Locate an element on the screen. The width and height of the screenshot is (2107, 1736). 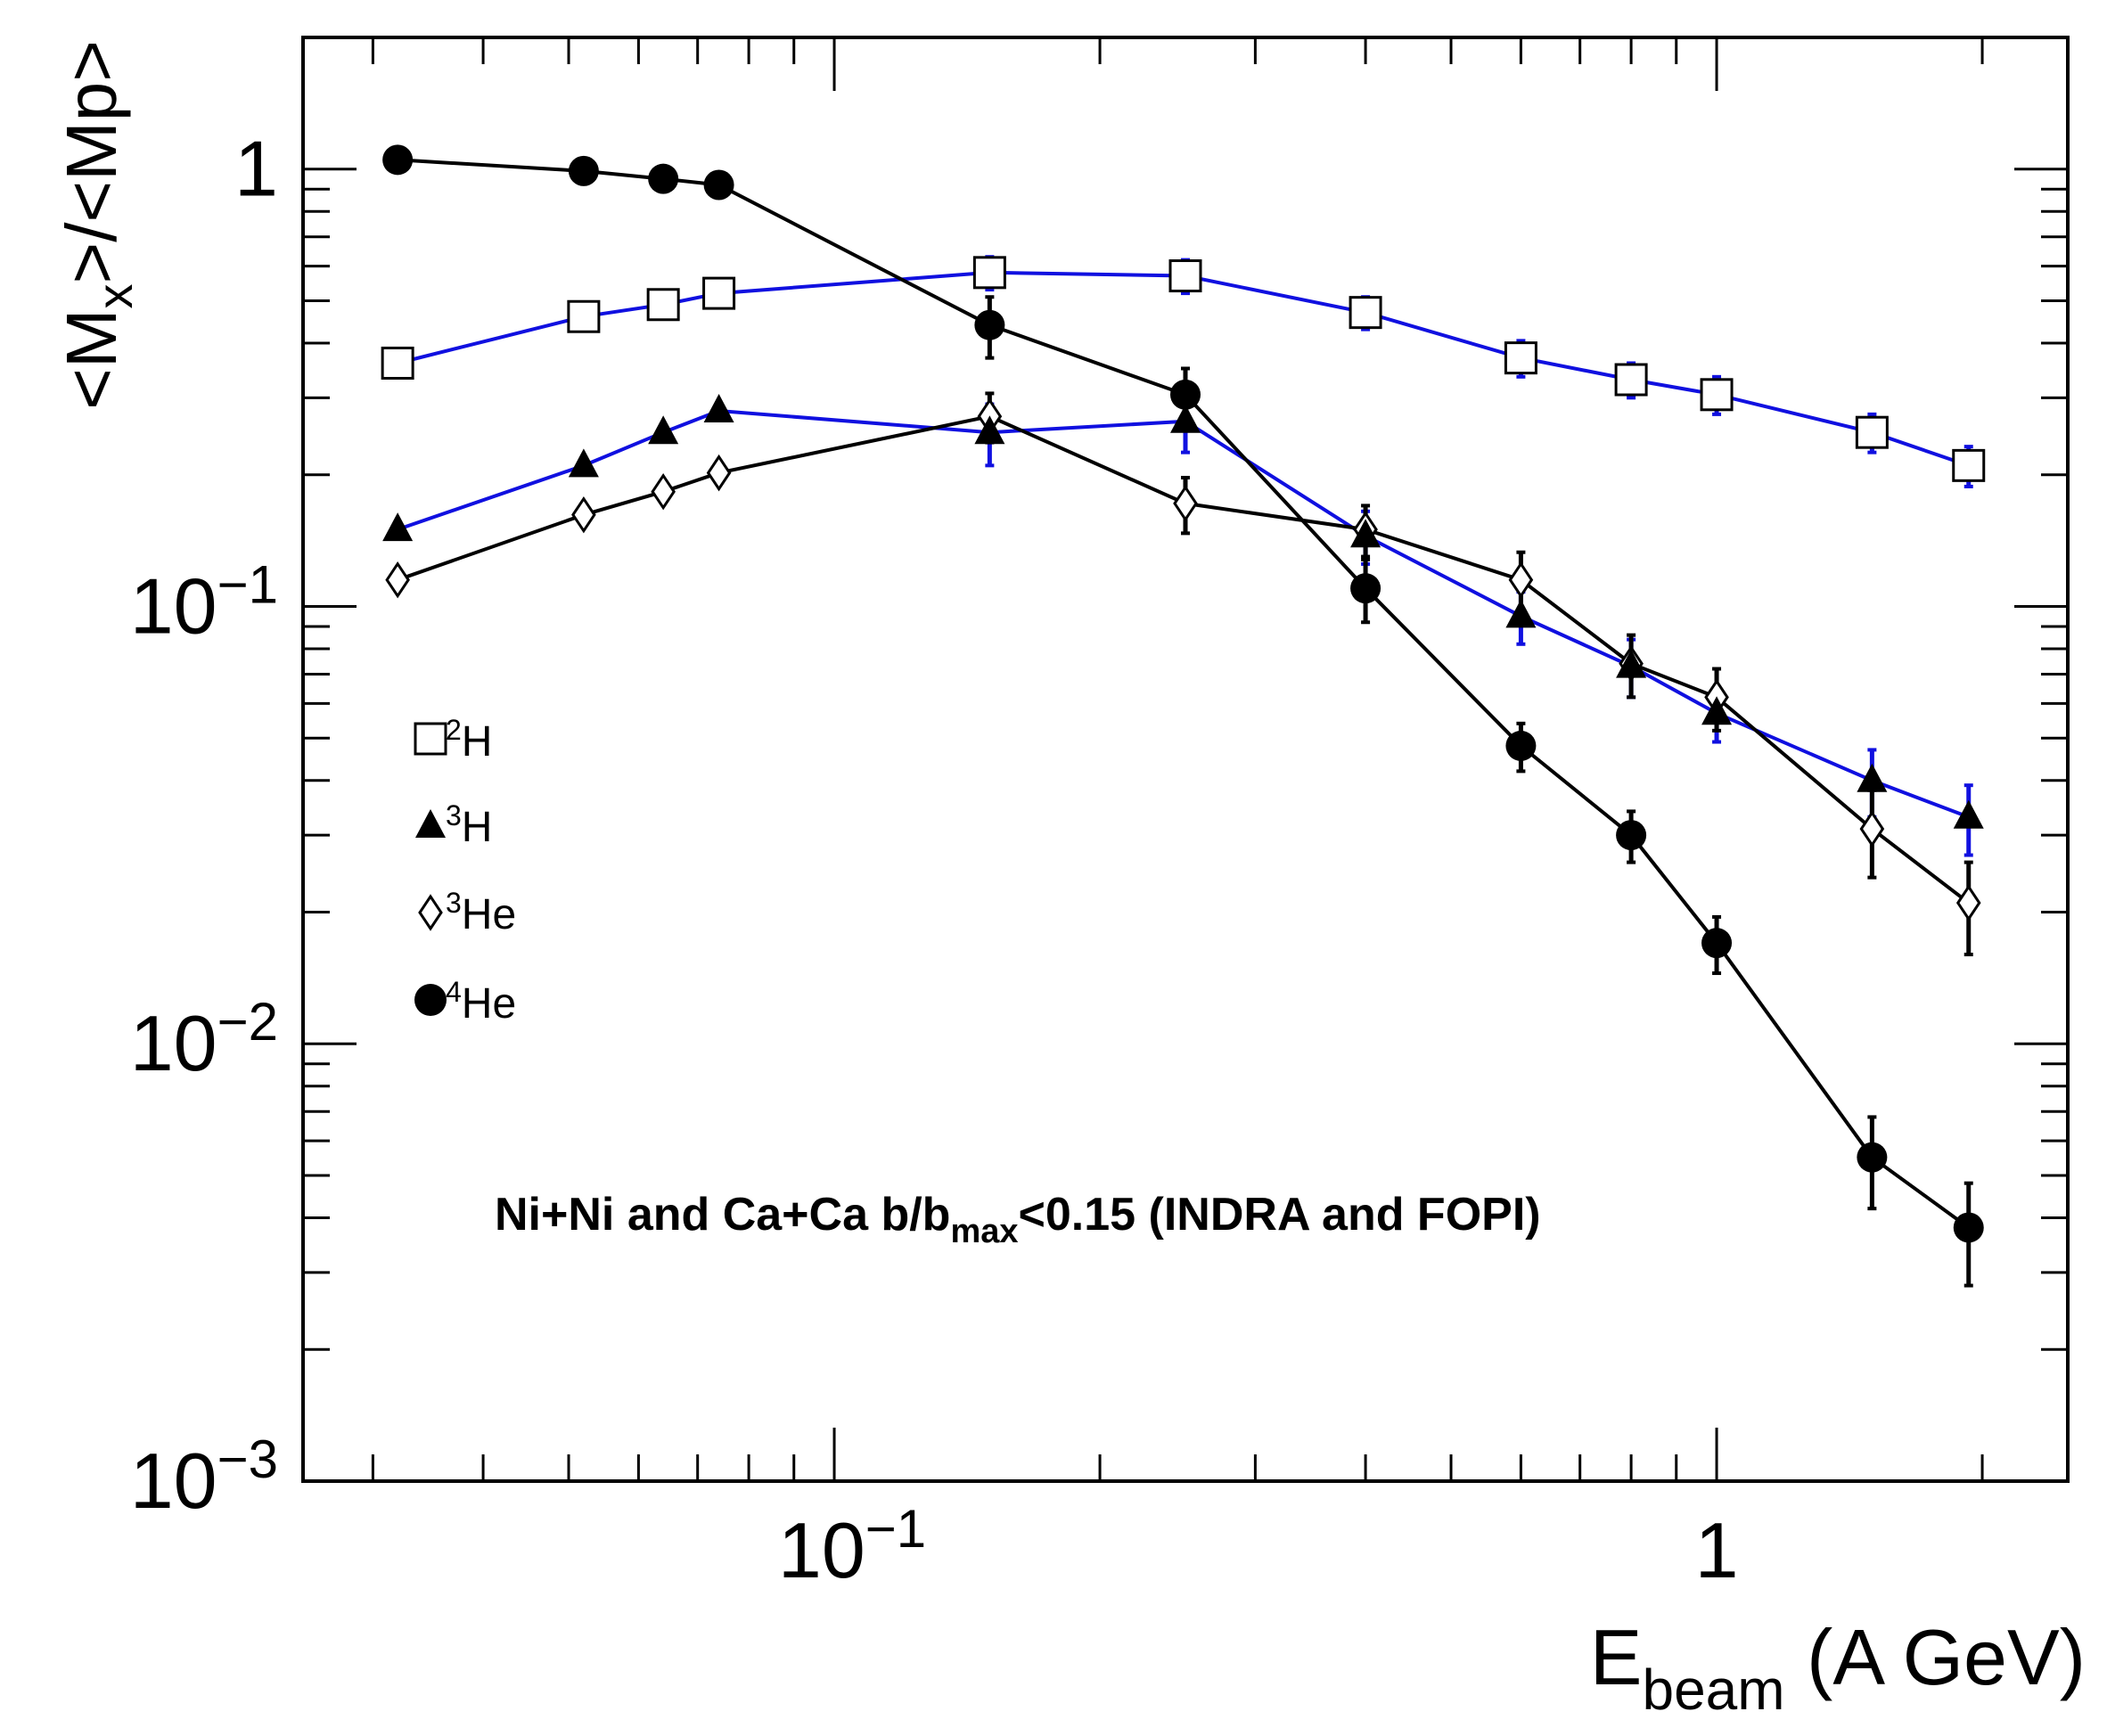
y-tick-label-exponent: −3 is located at coordinates (247, 1459).